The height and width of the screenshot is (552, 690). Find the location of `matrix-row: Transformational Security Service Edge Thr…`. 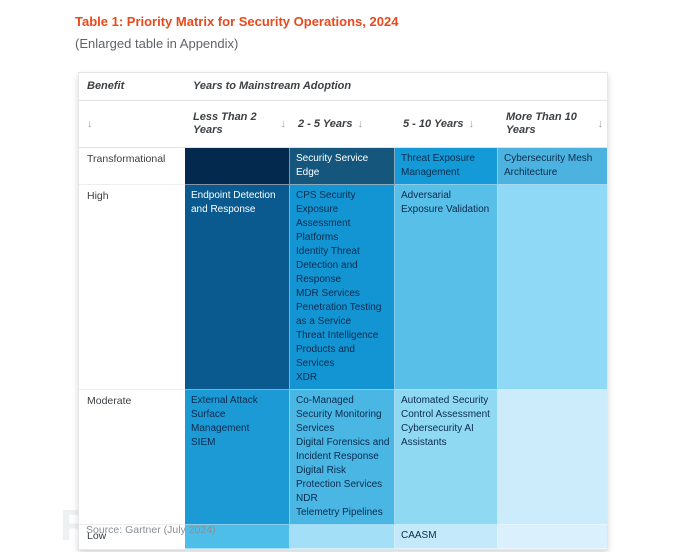

matrix-row: Transformational Security Service Edge Thr… is located at coordinates (343, 166).